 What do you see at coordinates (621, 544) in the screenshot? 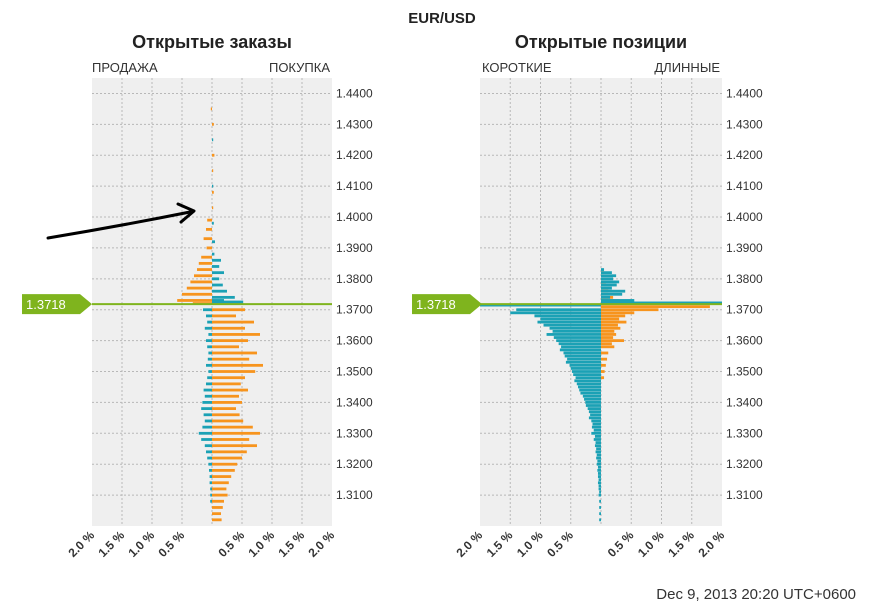
I see `x-tick-label: 0.5 %` at bounding box center [621, 544].